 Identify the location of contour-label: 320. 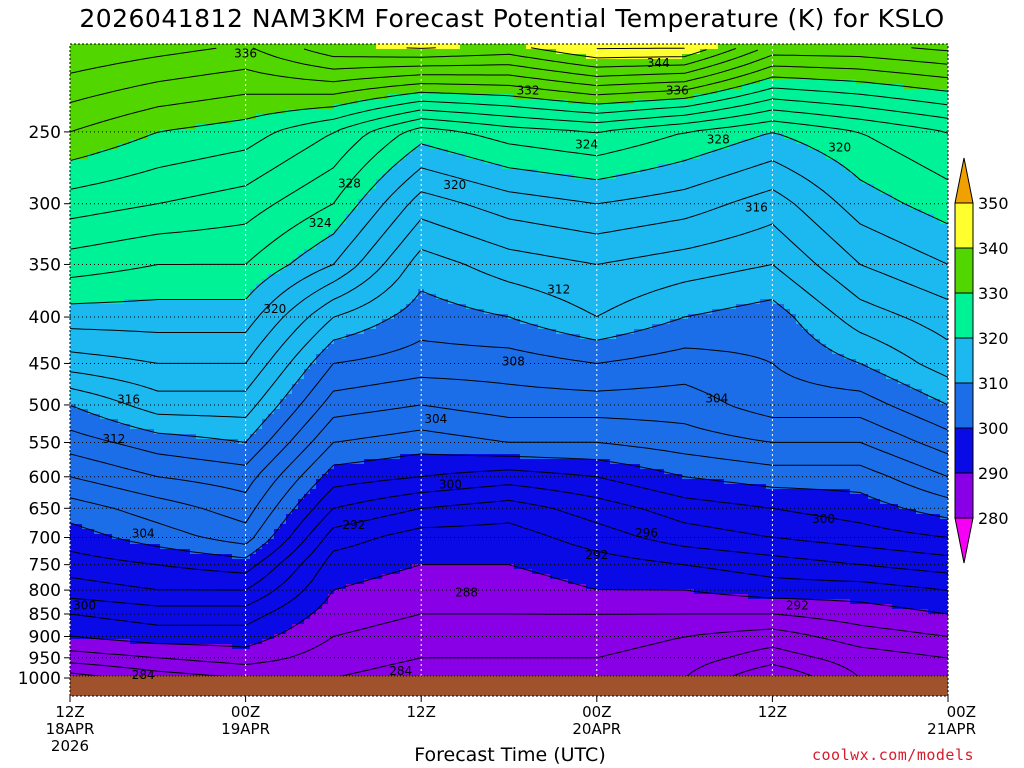
(454, 185).